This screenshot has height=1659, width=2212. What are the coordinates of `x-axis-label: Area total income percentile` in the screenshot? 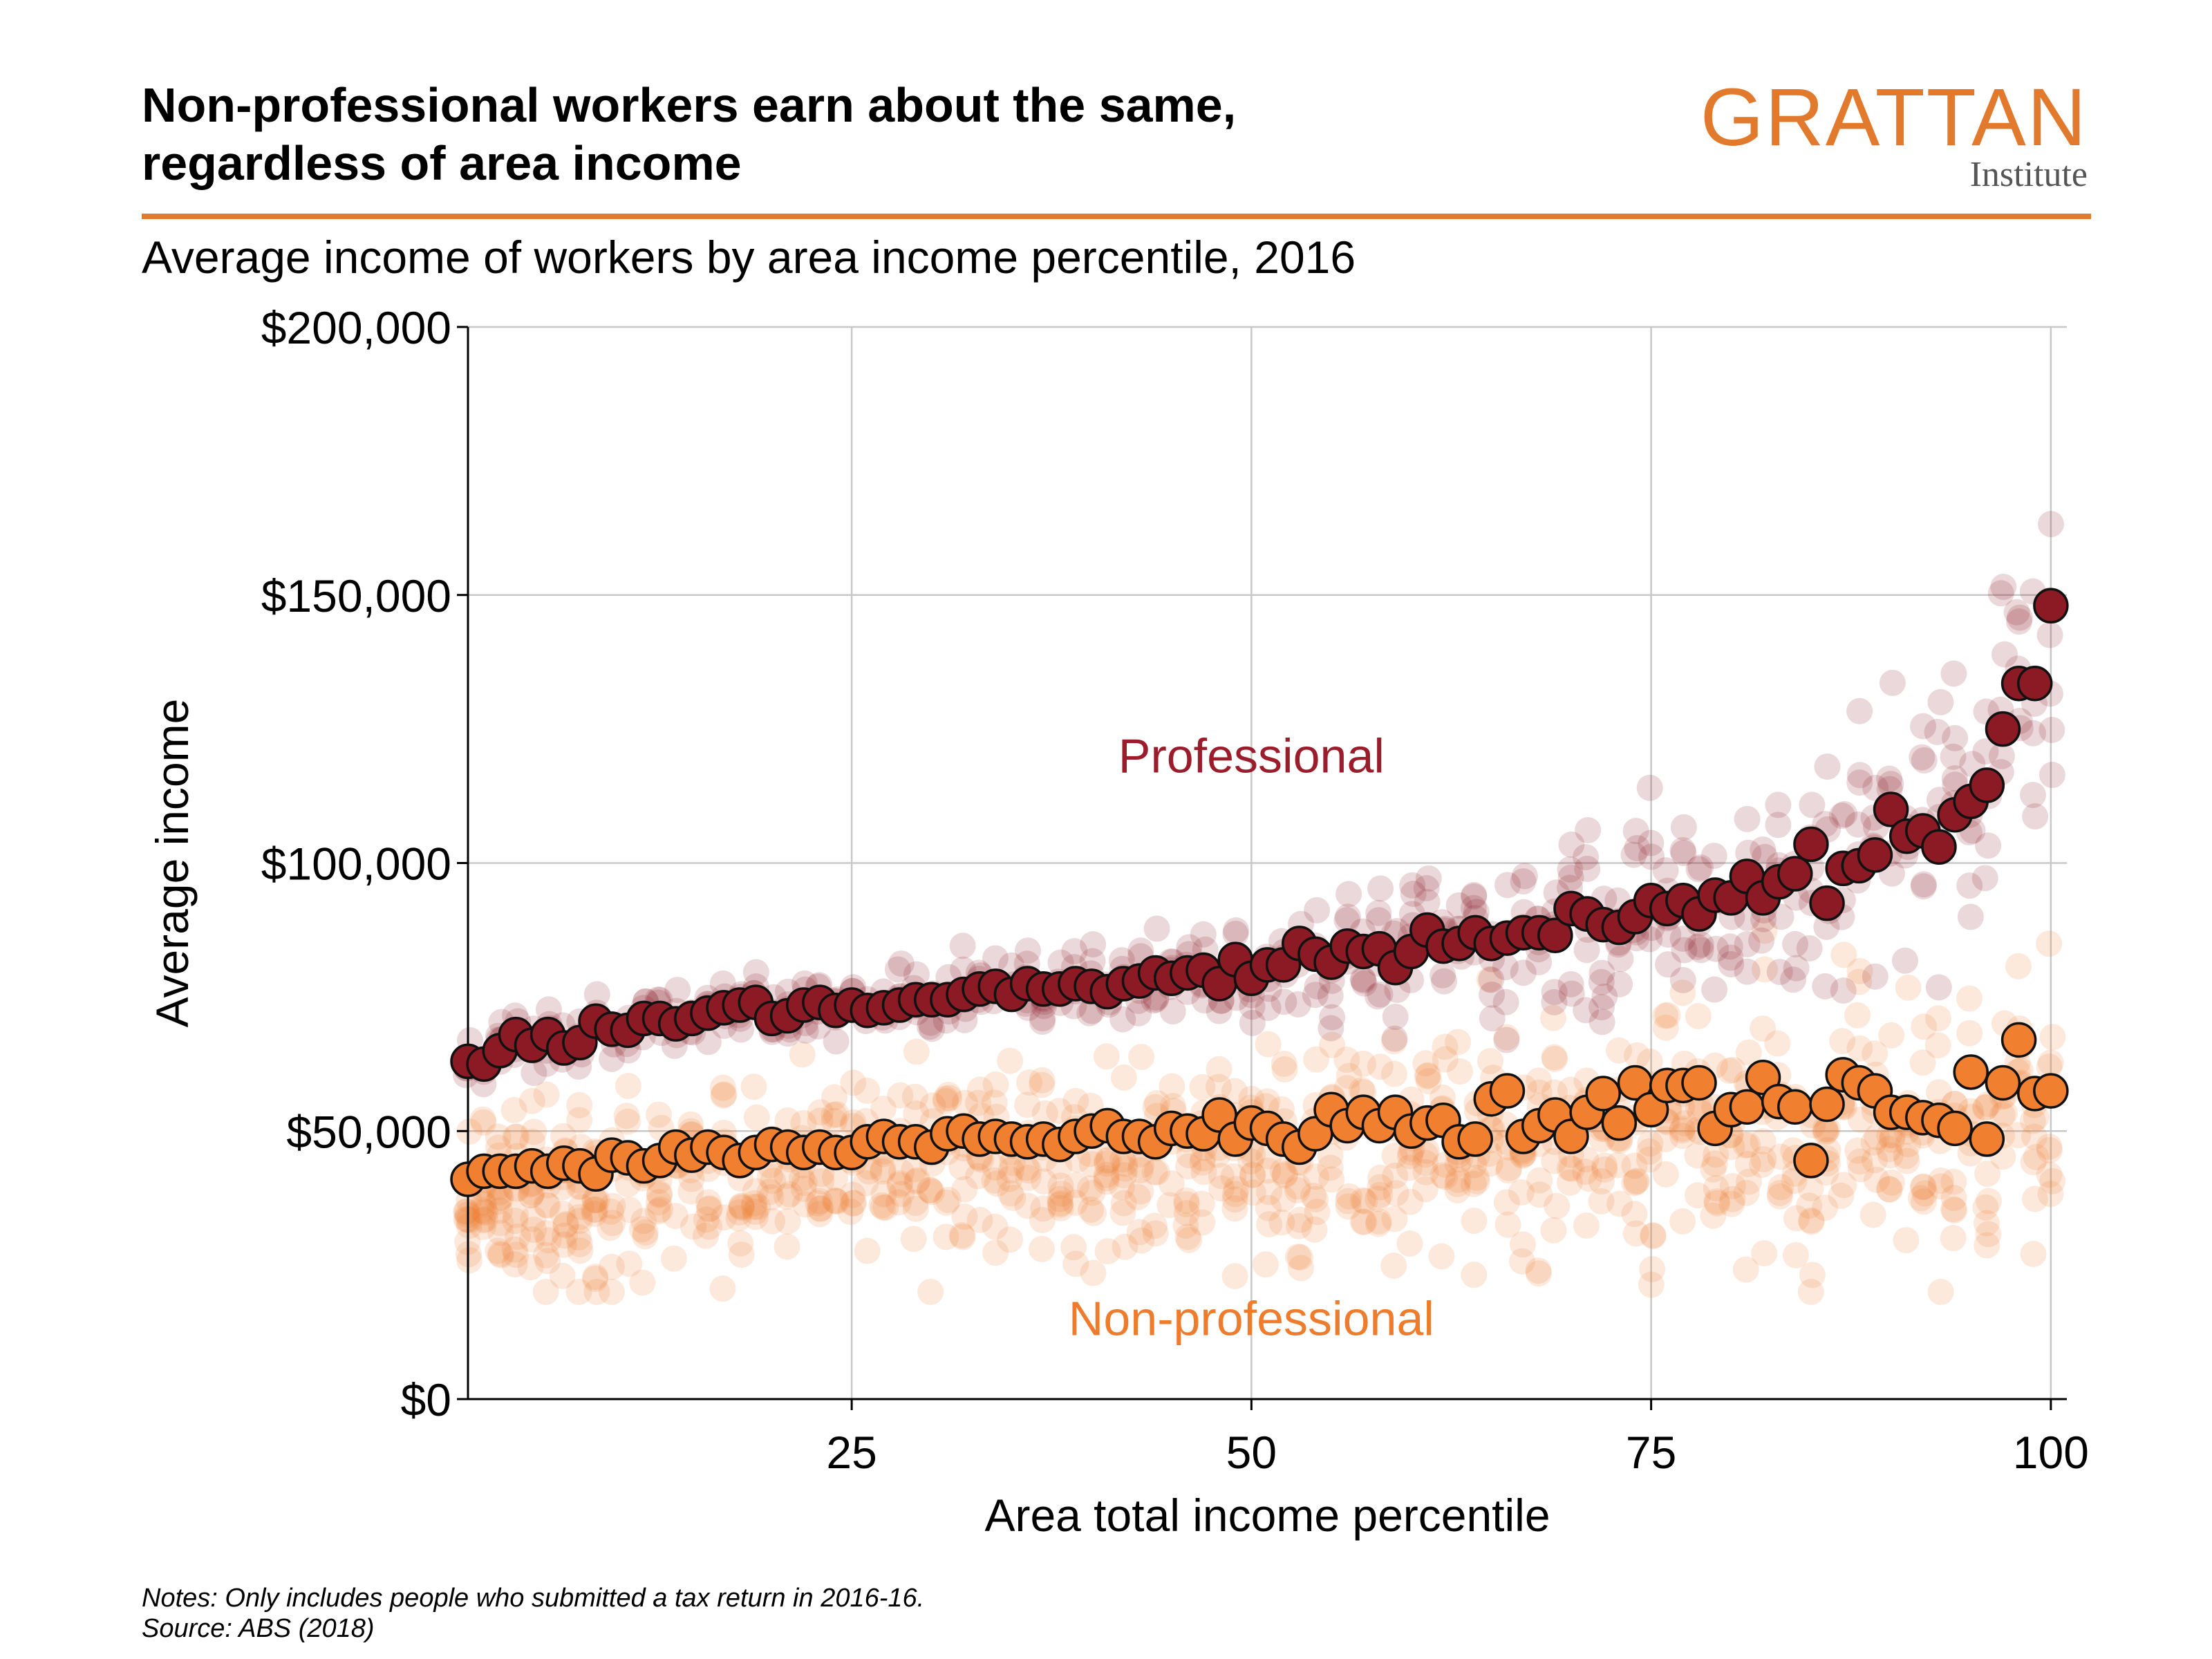 It's located at (1267, 1516).